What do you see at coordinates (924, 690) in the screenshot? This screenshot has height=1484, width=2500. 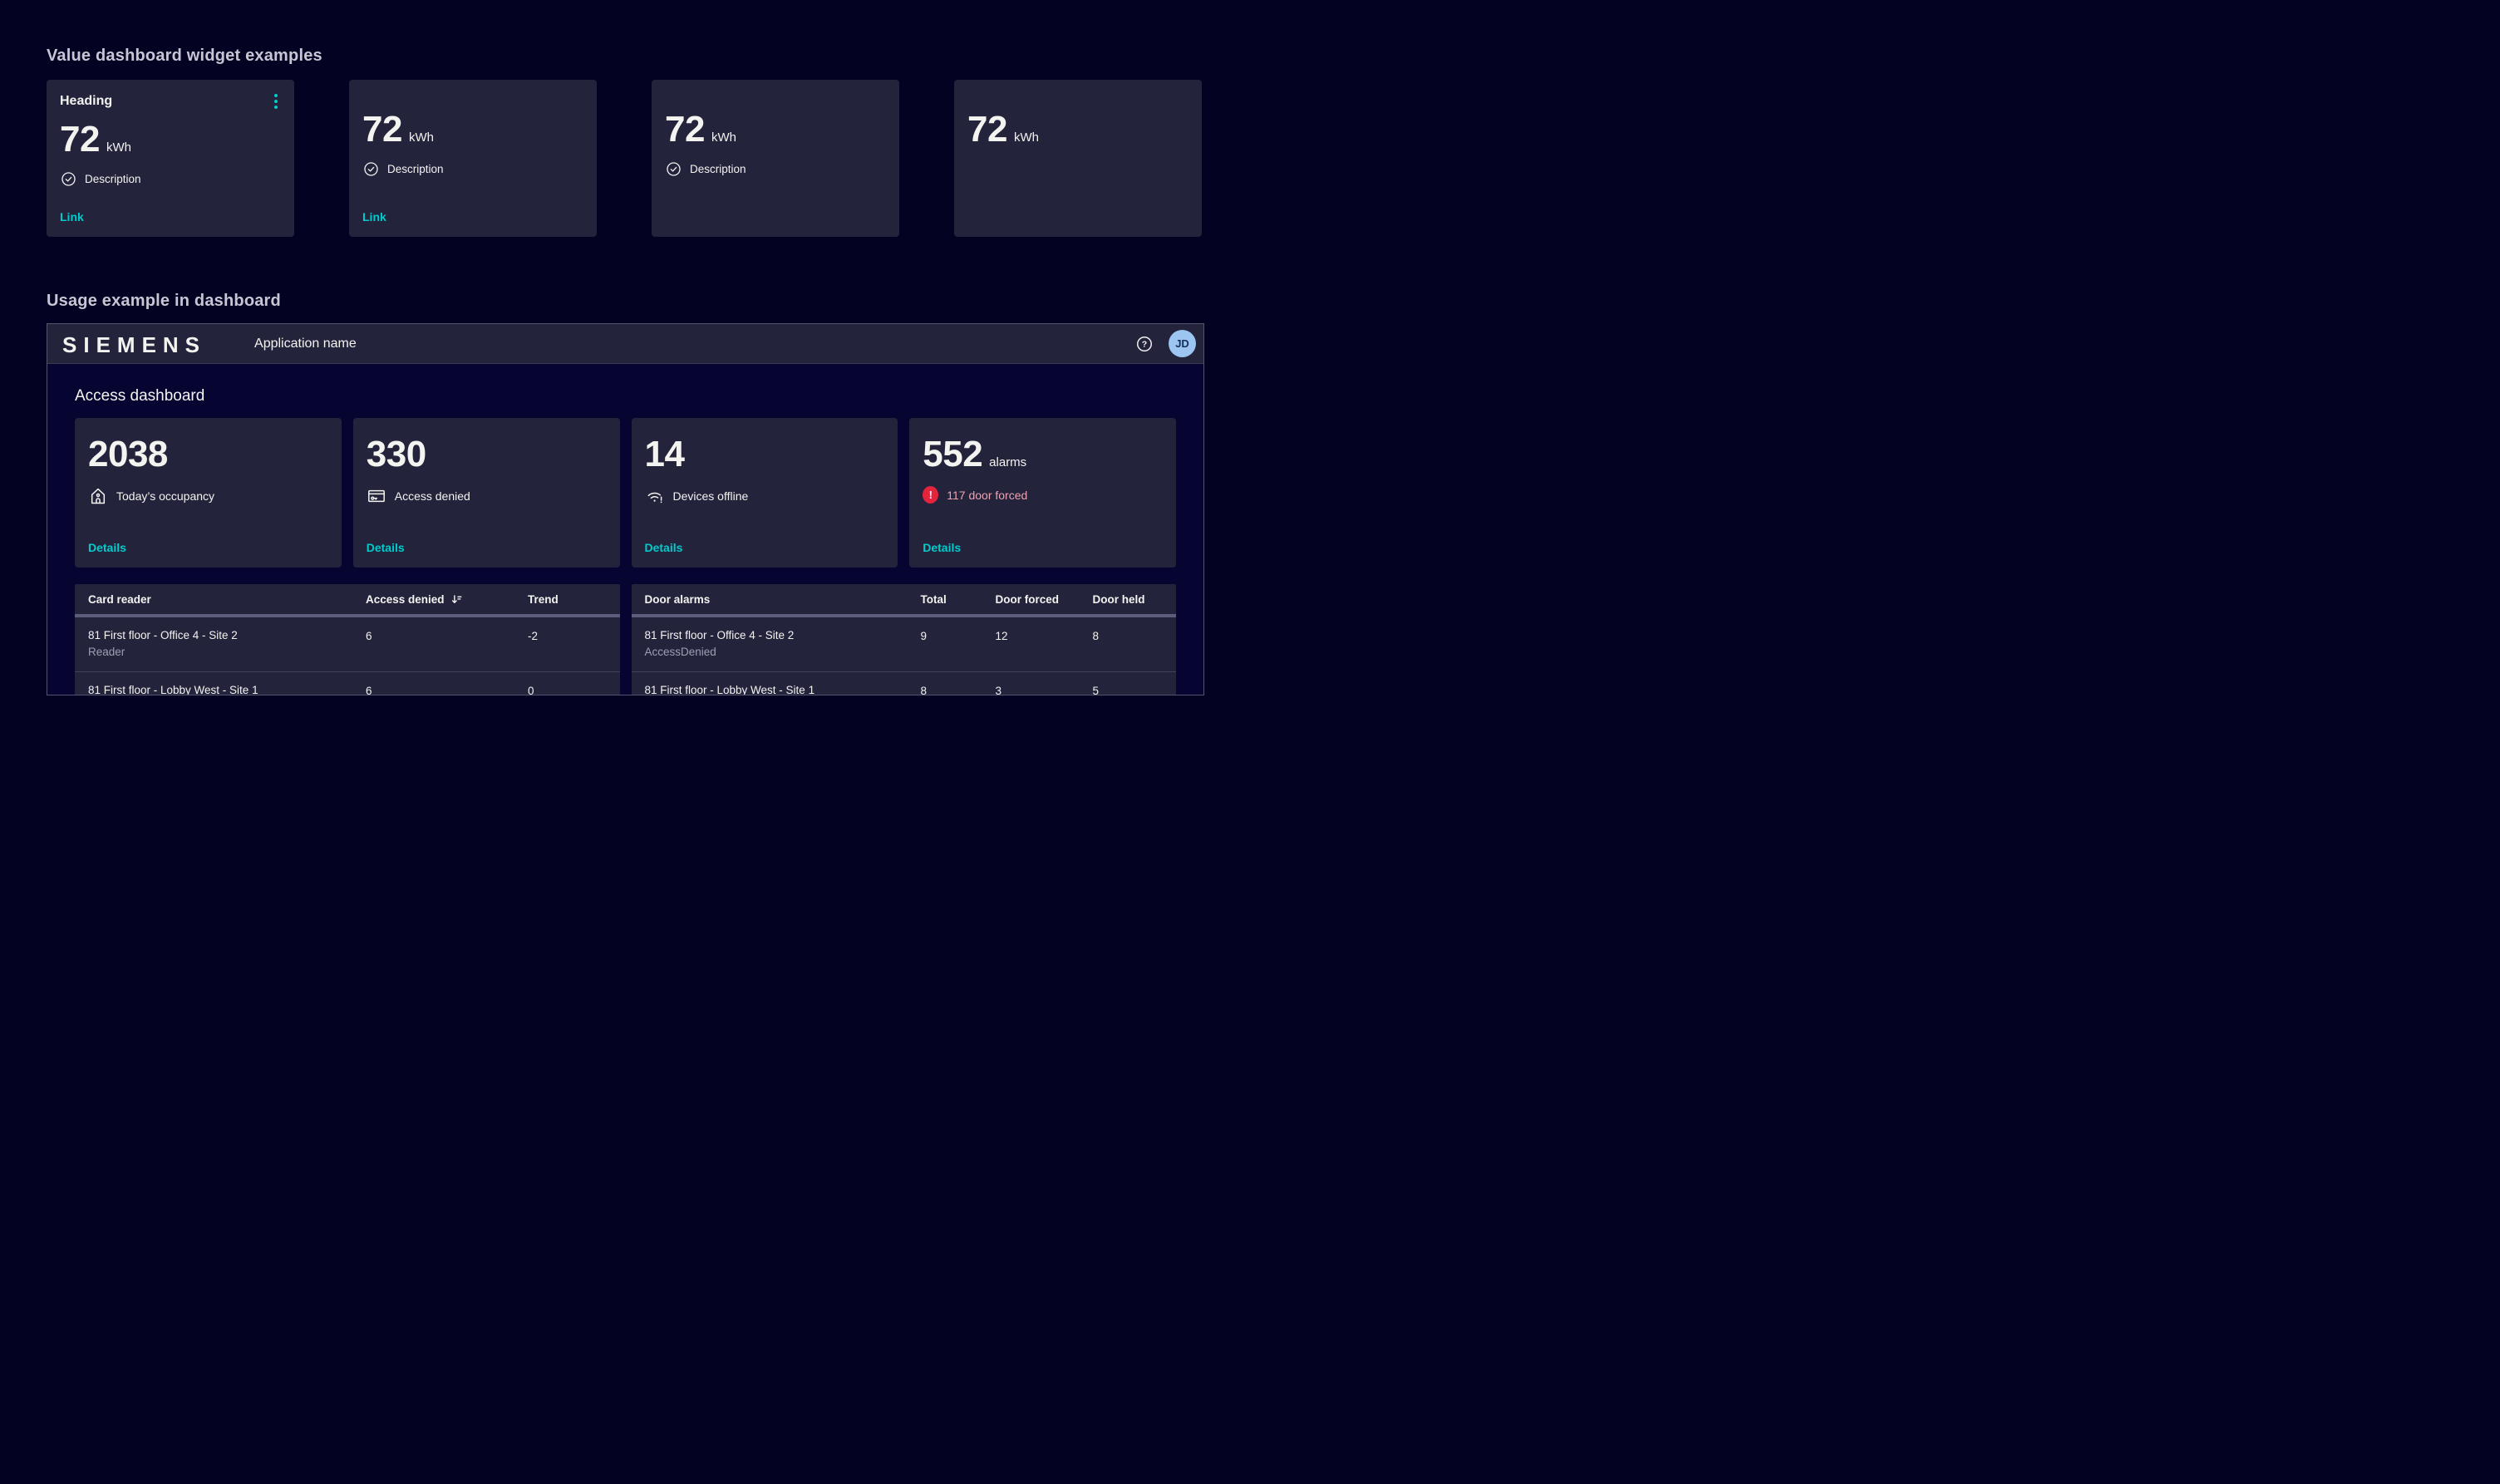 I see `cell-total: 8` at bounding box center [924, 690].